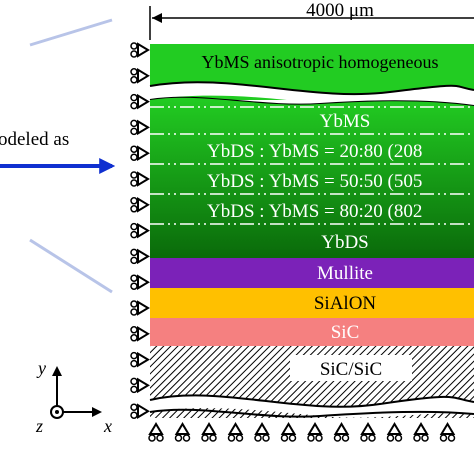  Describe the element at coordinates (157, 18) in the screenshot. I see `dimension-arrow` at that location.